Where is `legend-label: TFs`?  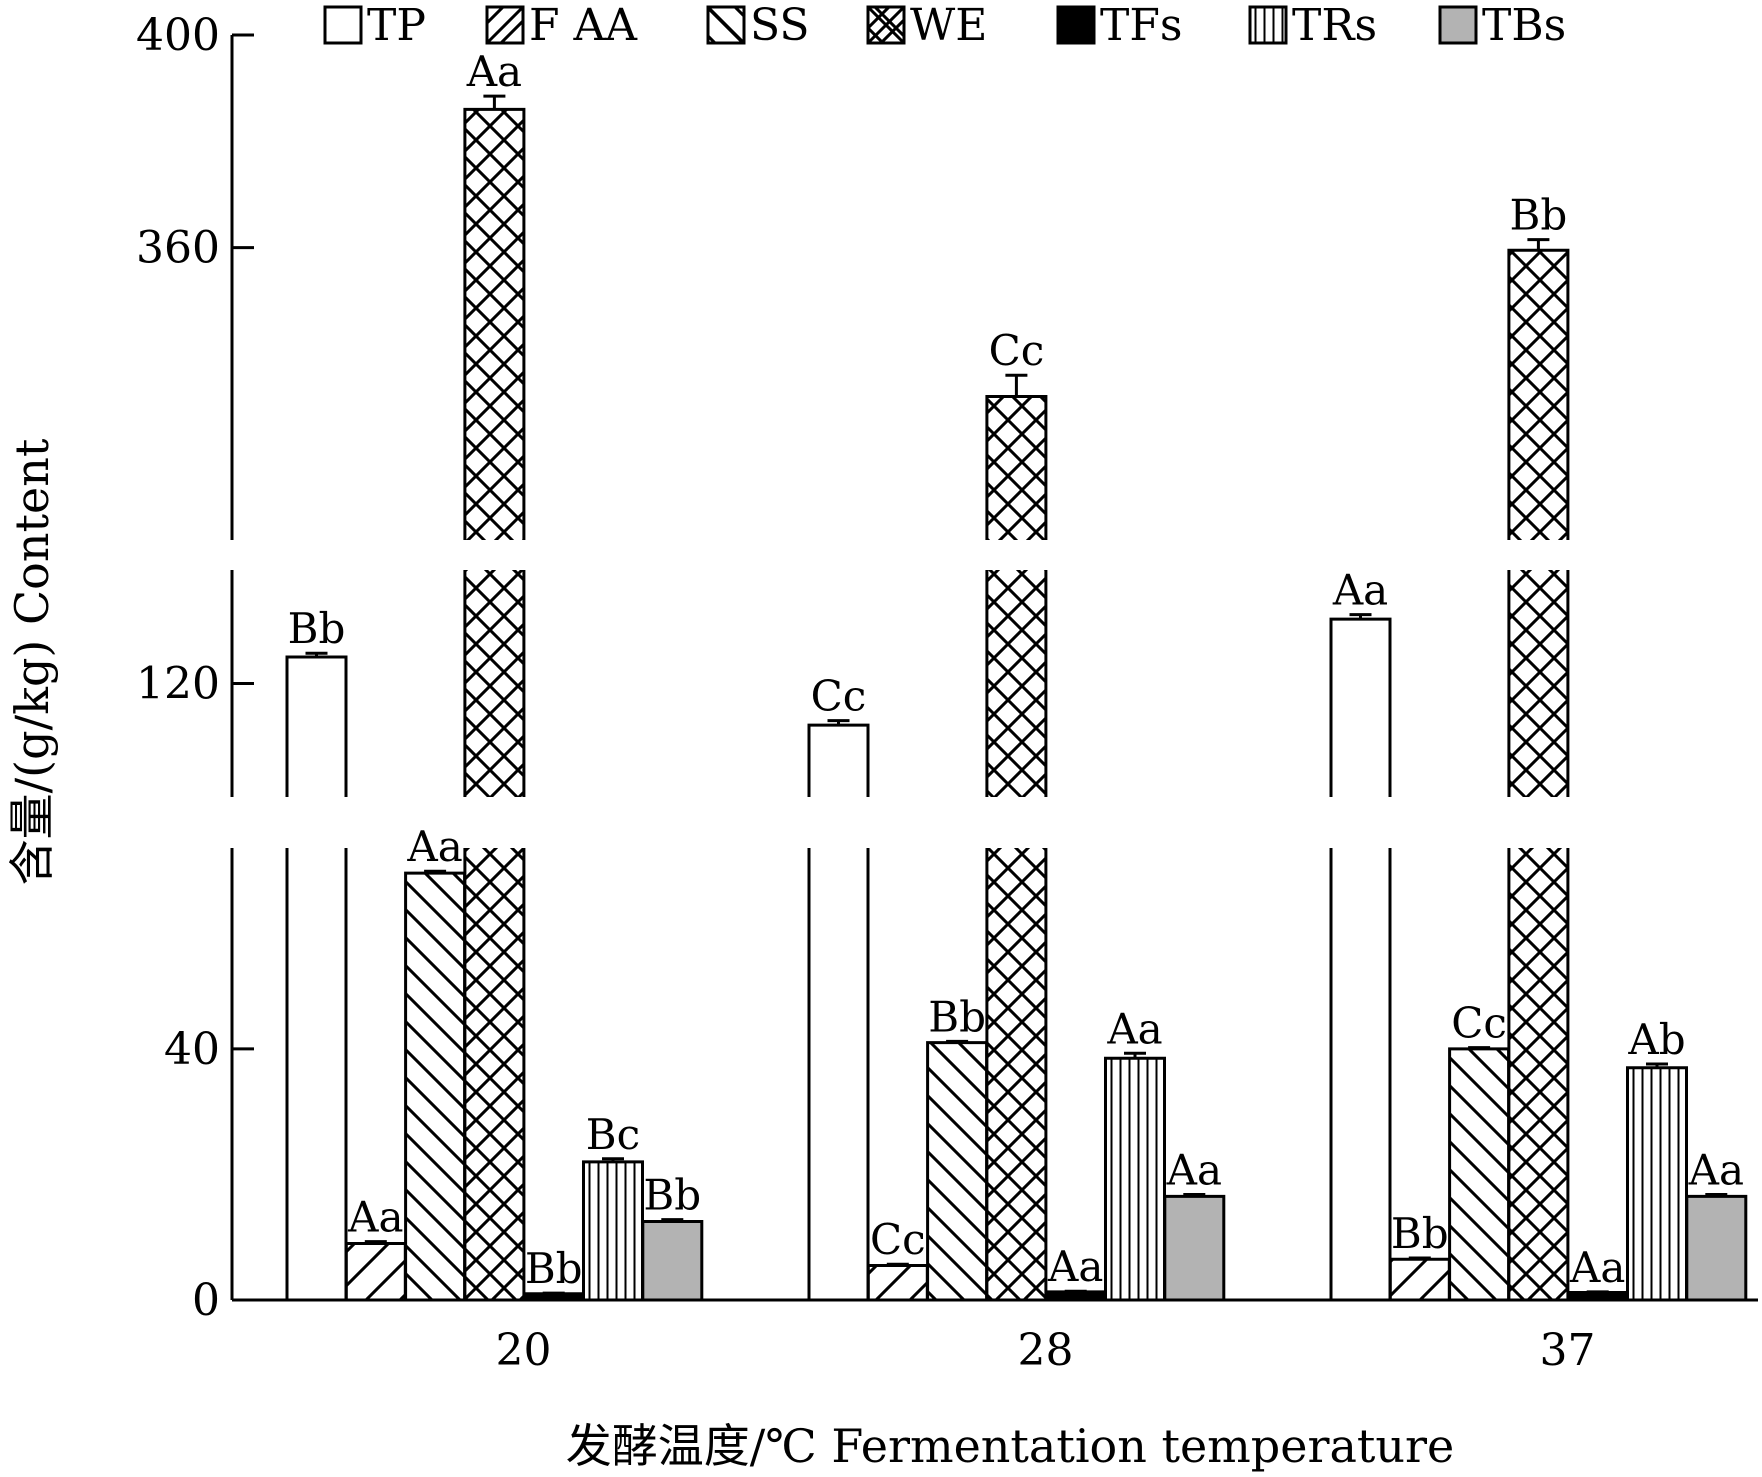
legend-label: TFs is located at coordinates (1141, 25).